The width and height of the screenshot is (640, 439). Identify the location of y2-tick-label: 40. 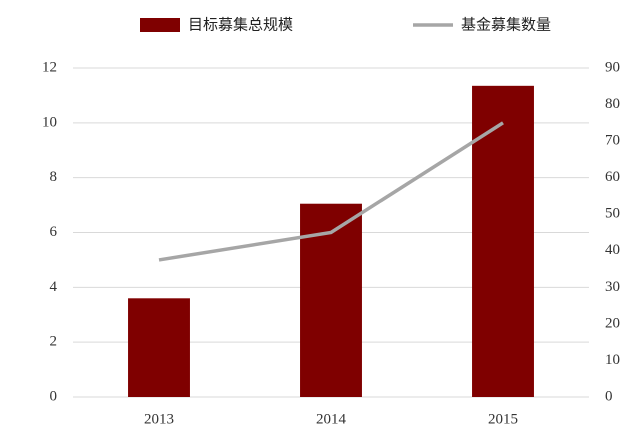
(612, 250).